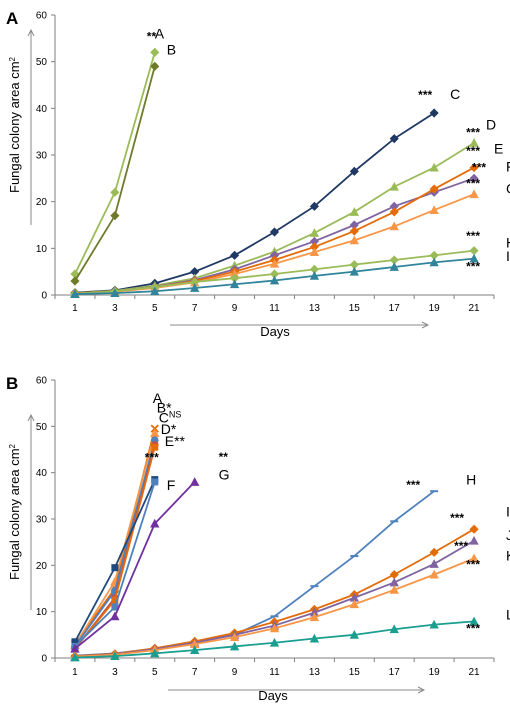  What do you see at coordinates (12, 445) in the screenshot?
I see `y-axis-label-superscript: 2` at bounding box center [12, 445].